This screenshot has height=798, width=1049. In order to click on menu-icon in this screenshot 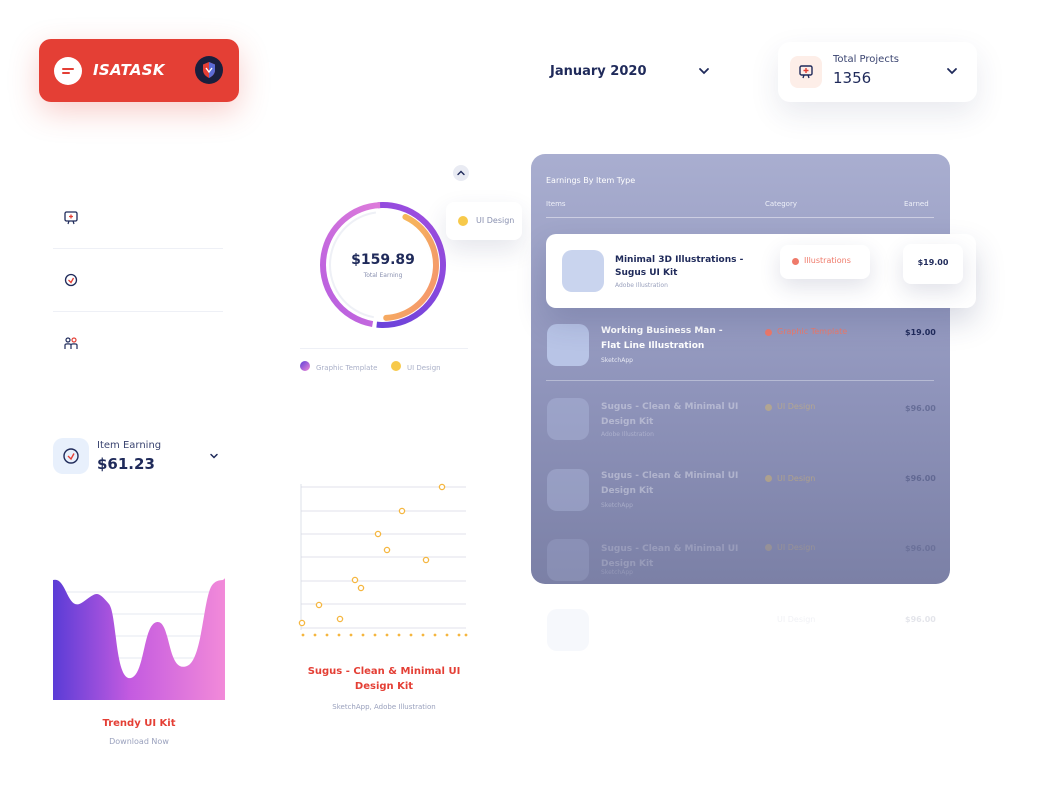, I will do `click(68, 69)`.